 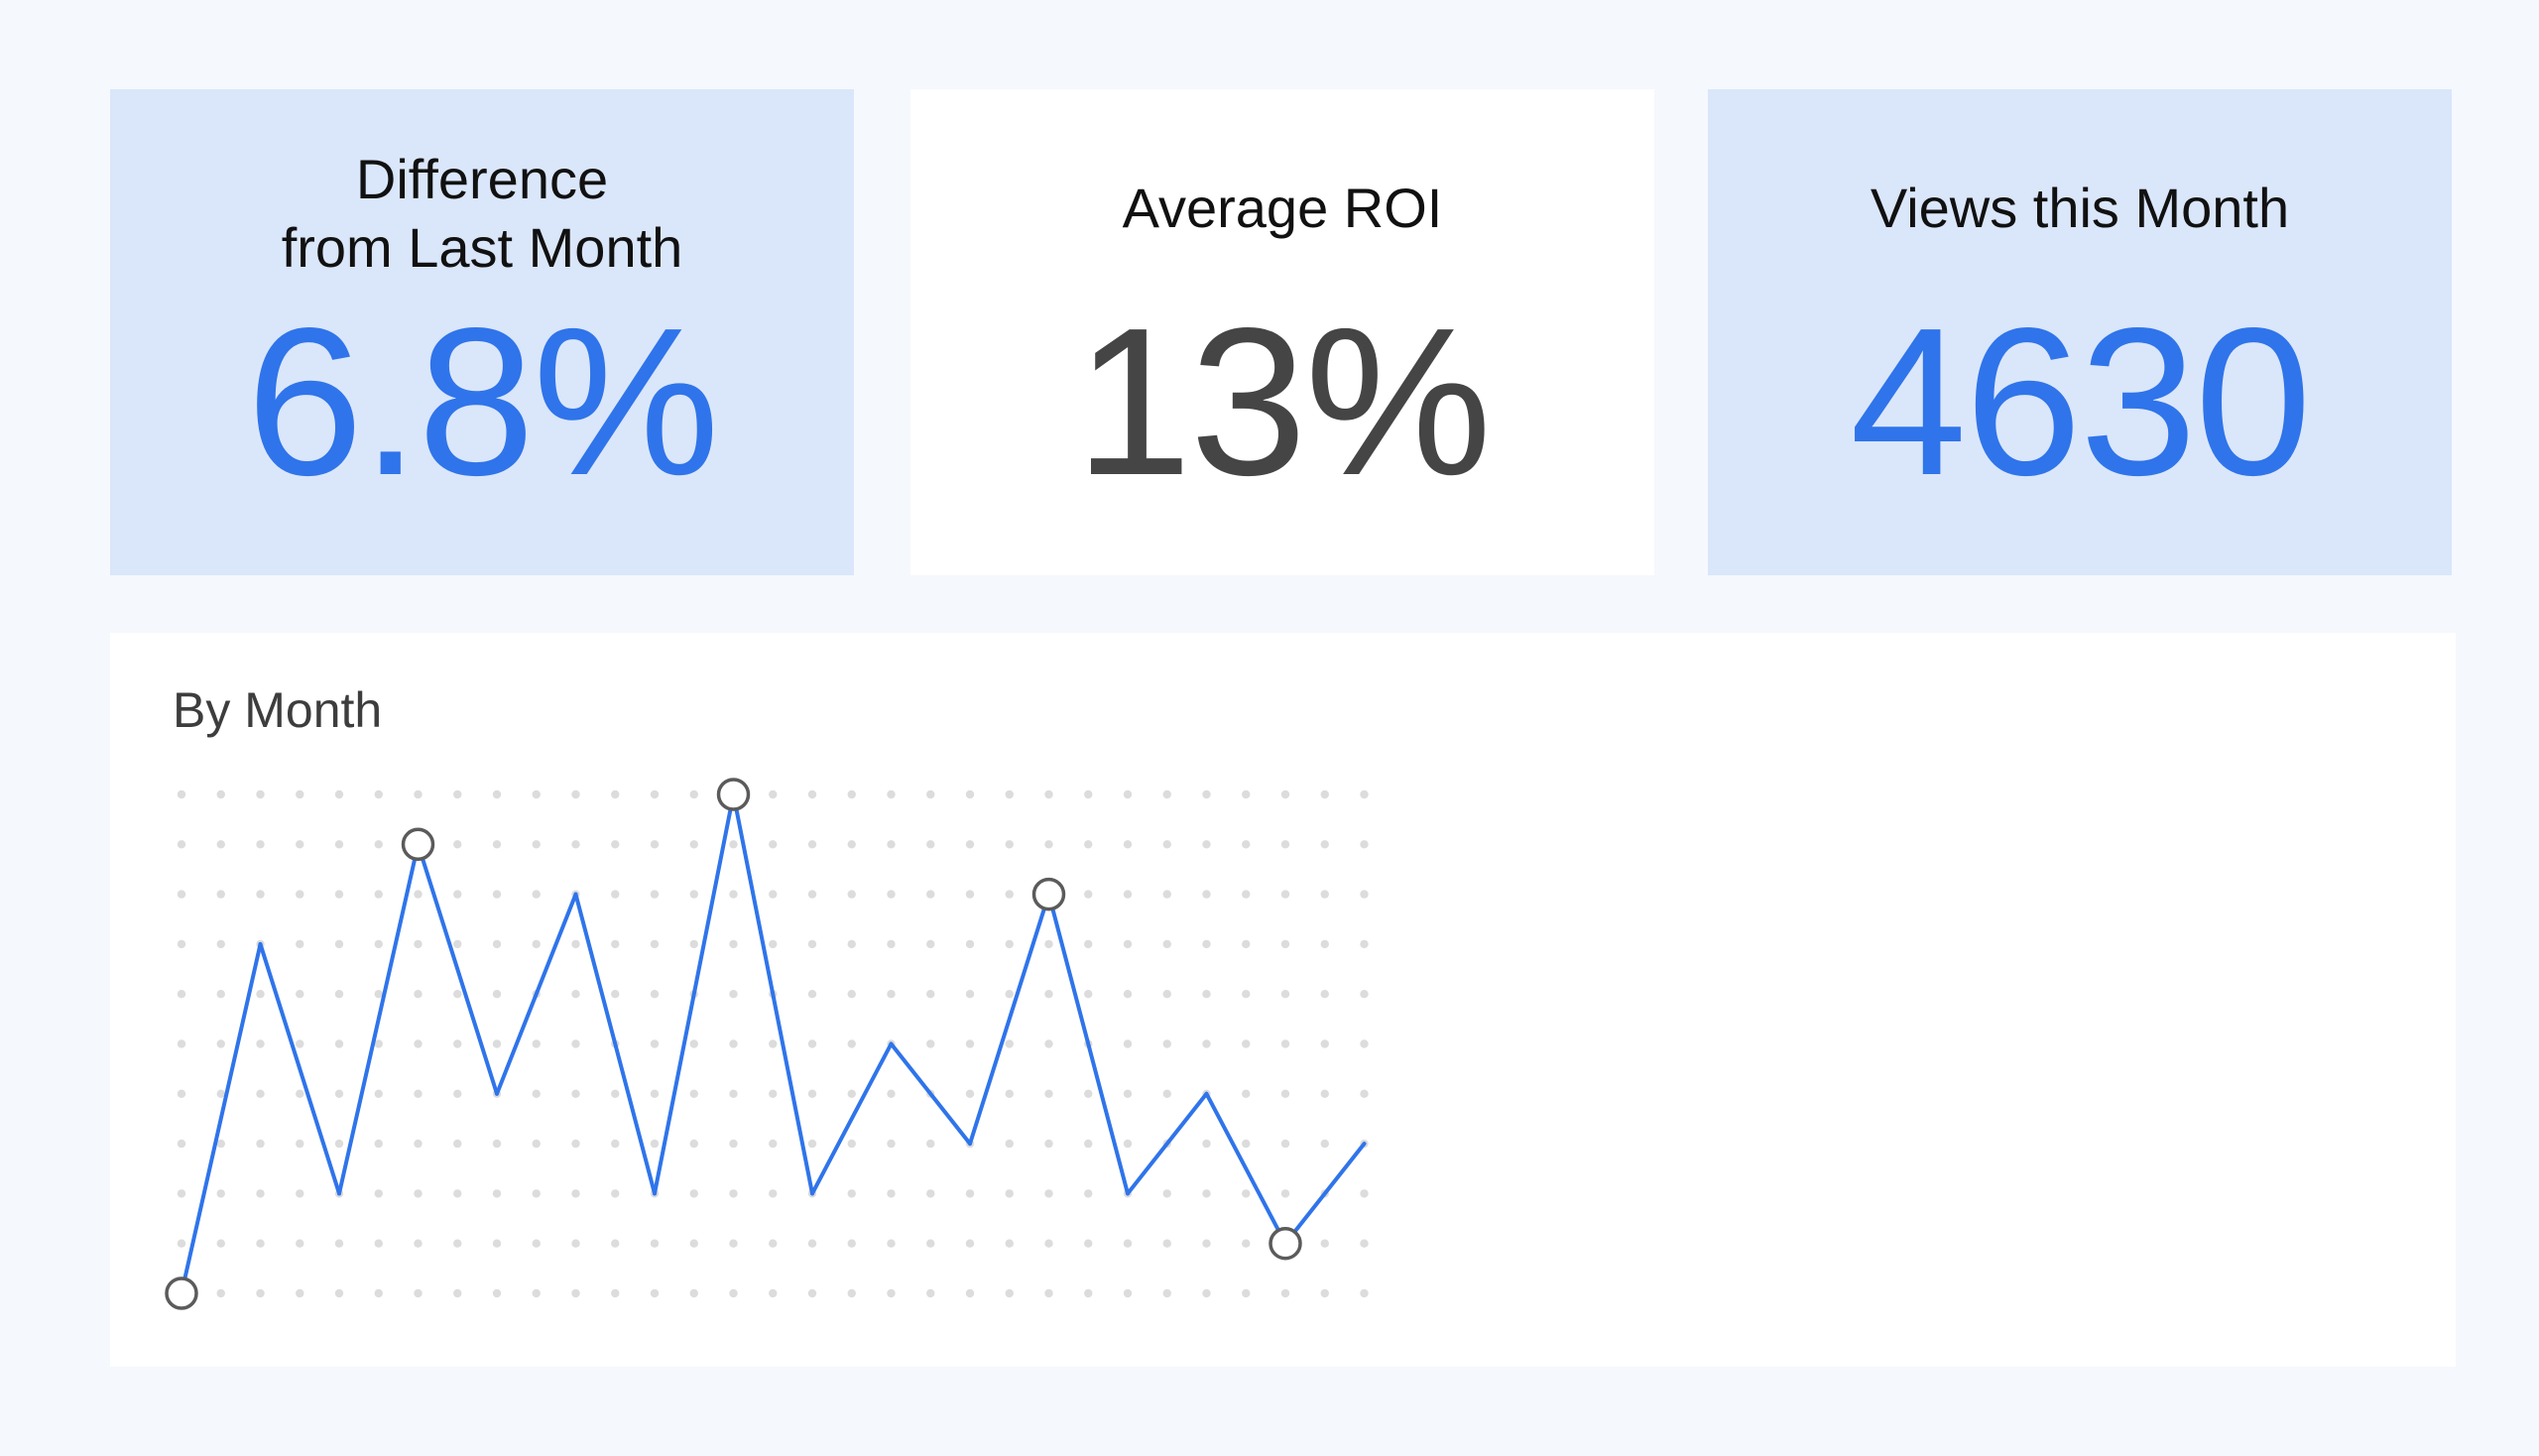 I want to click on chart-title: By Month, so click(x=278, y=710).